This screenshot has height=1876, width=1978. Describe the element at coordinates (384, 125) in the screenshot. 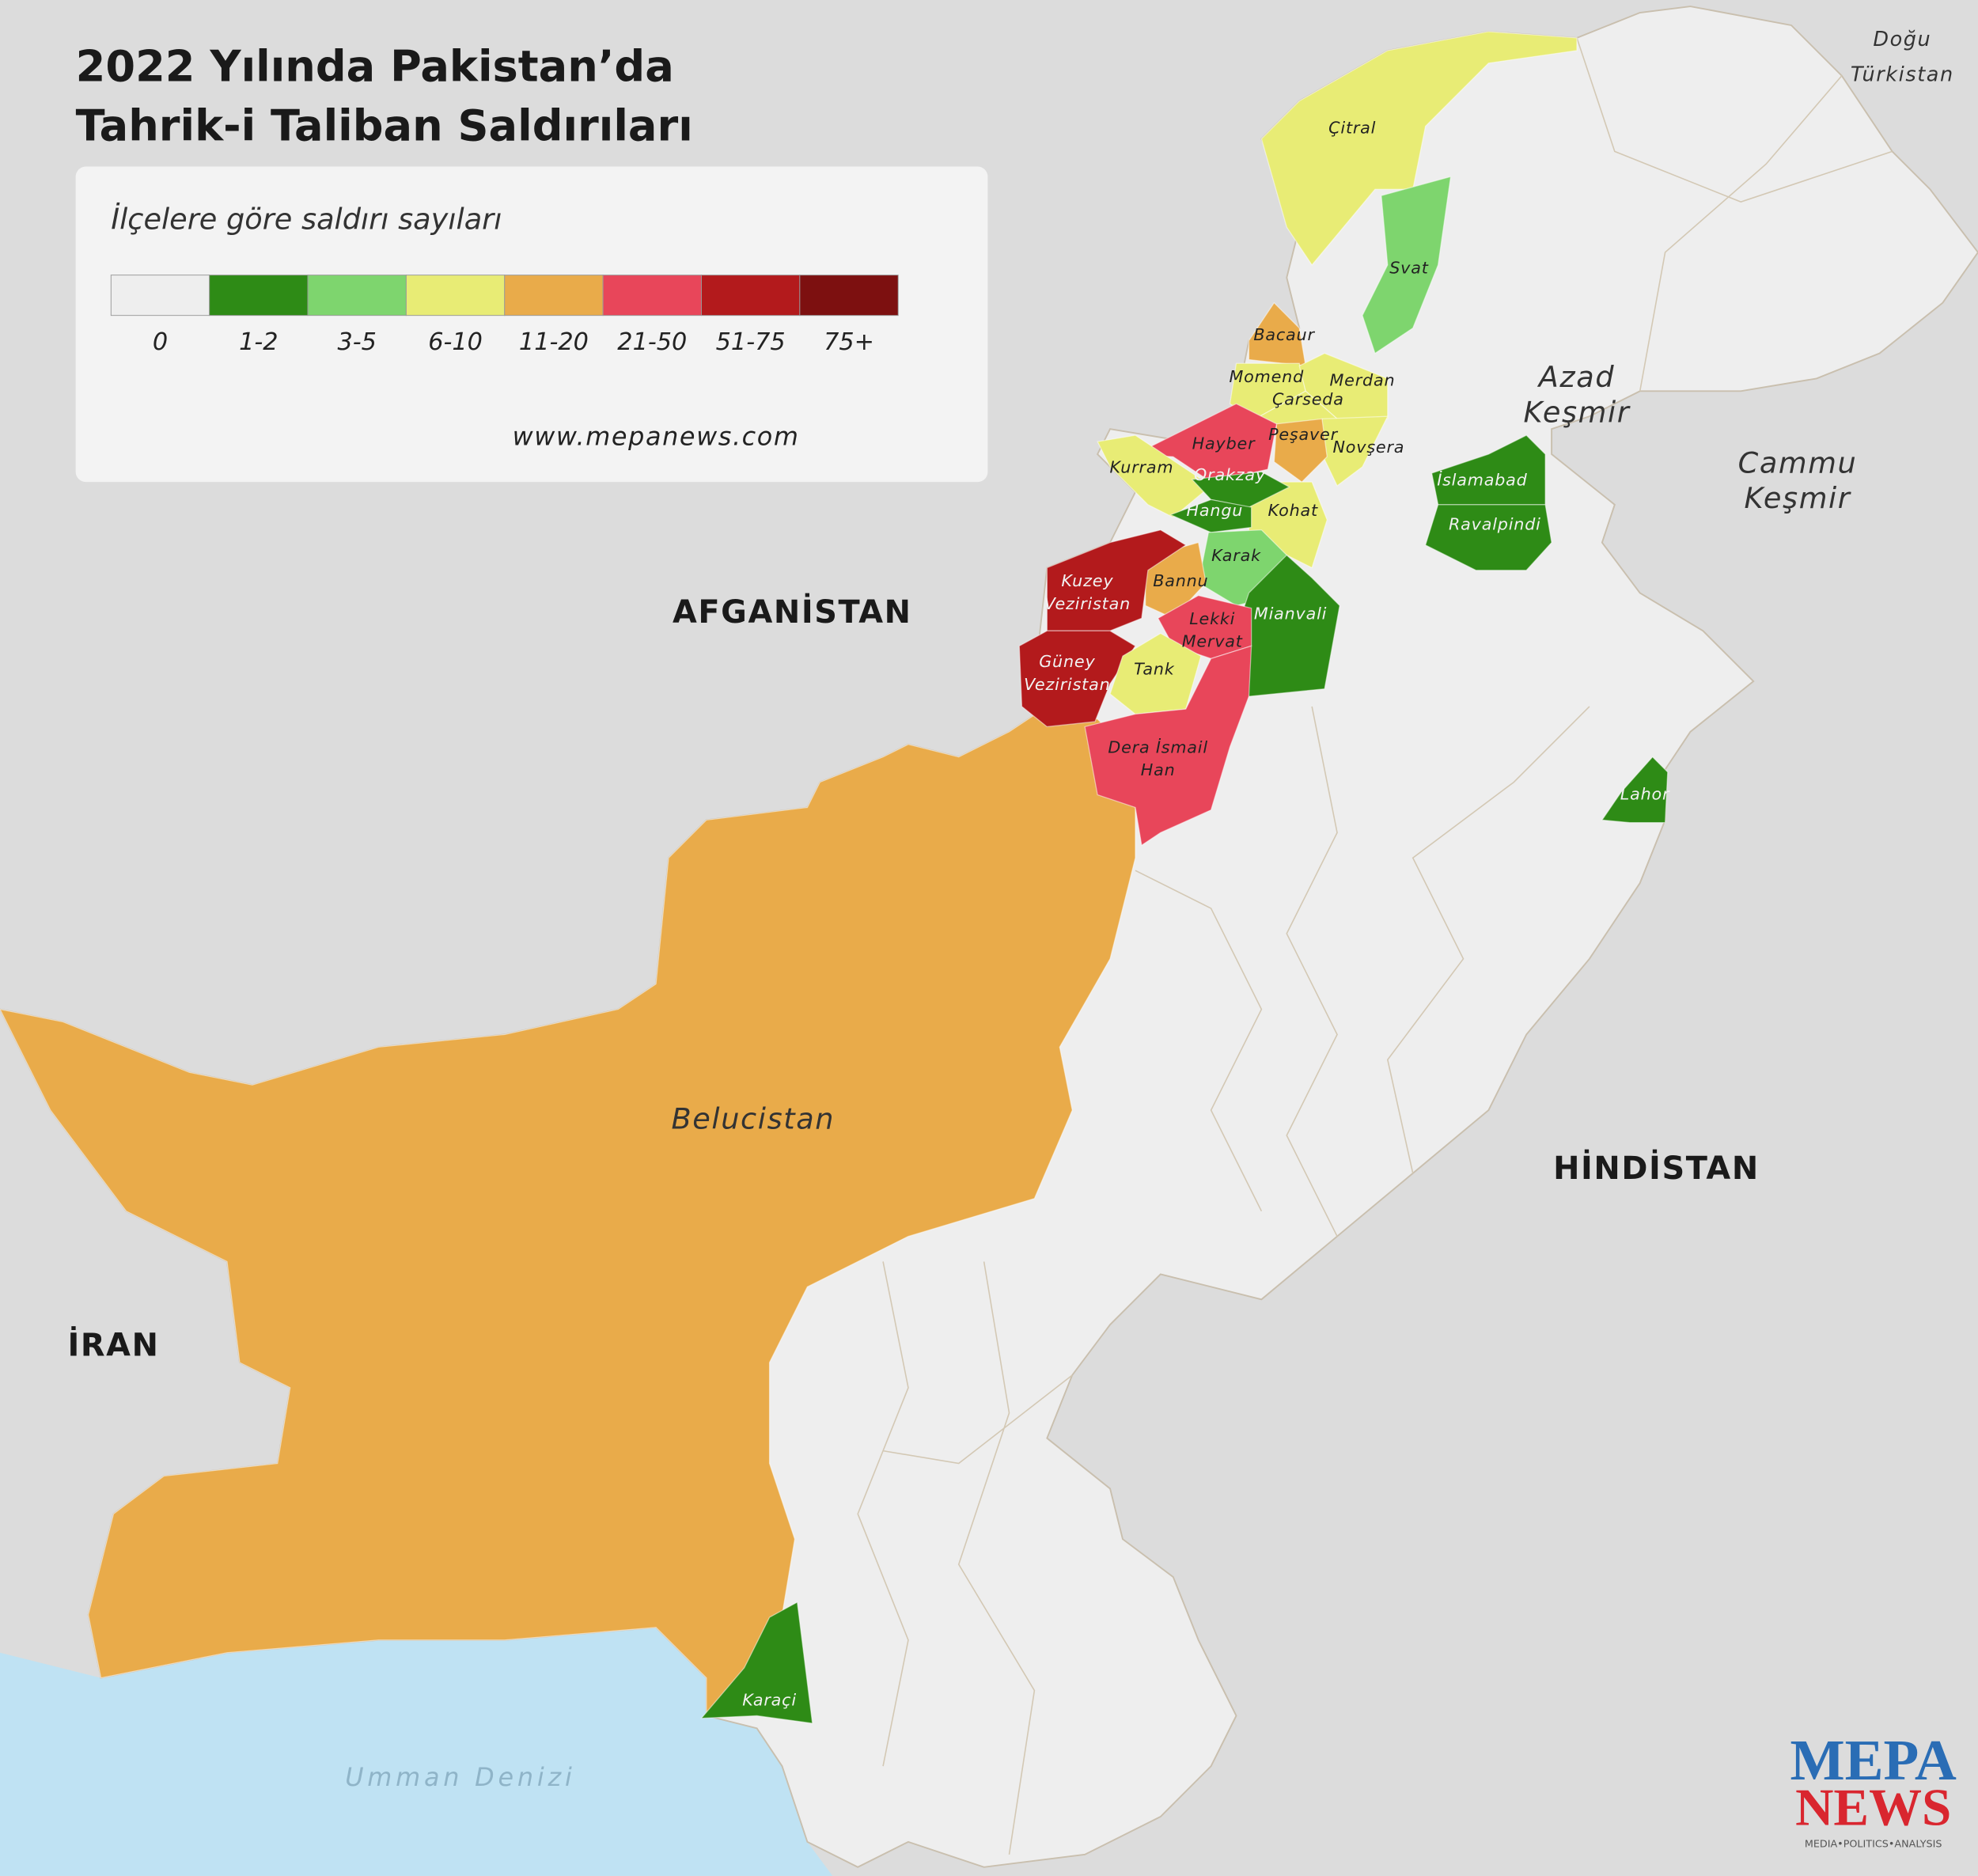

I see `title-line: Tahrik-i Taliban Saldırıları` at that location.